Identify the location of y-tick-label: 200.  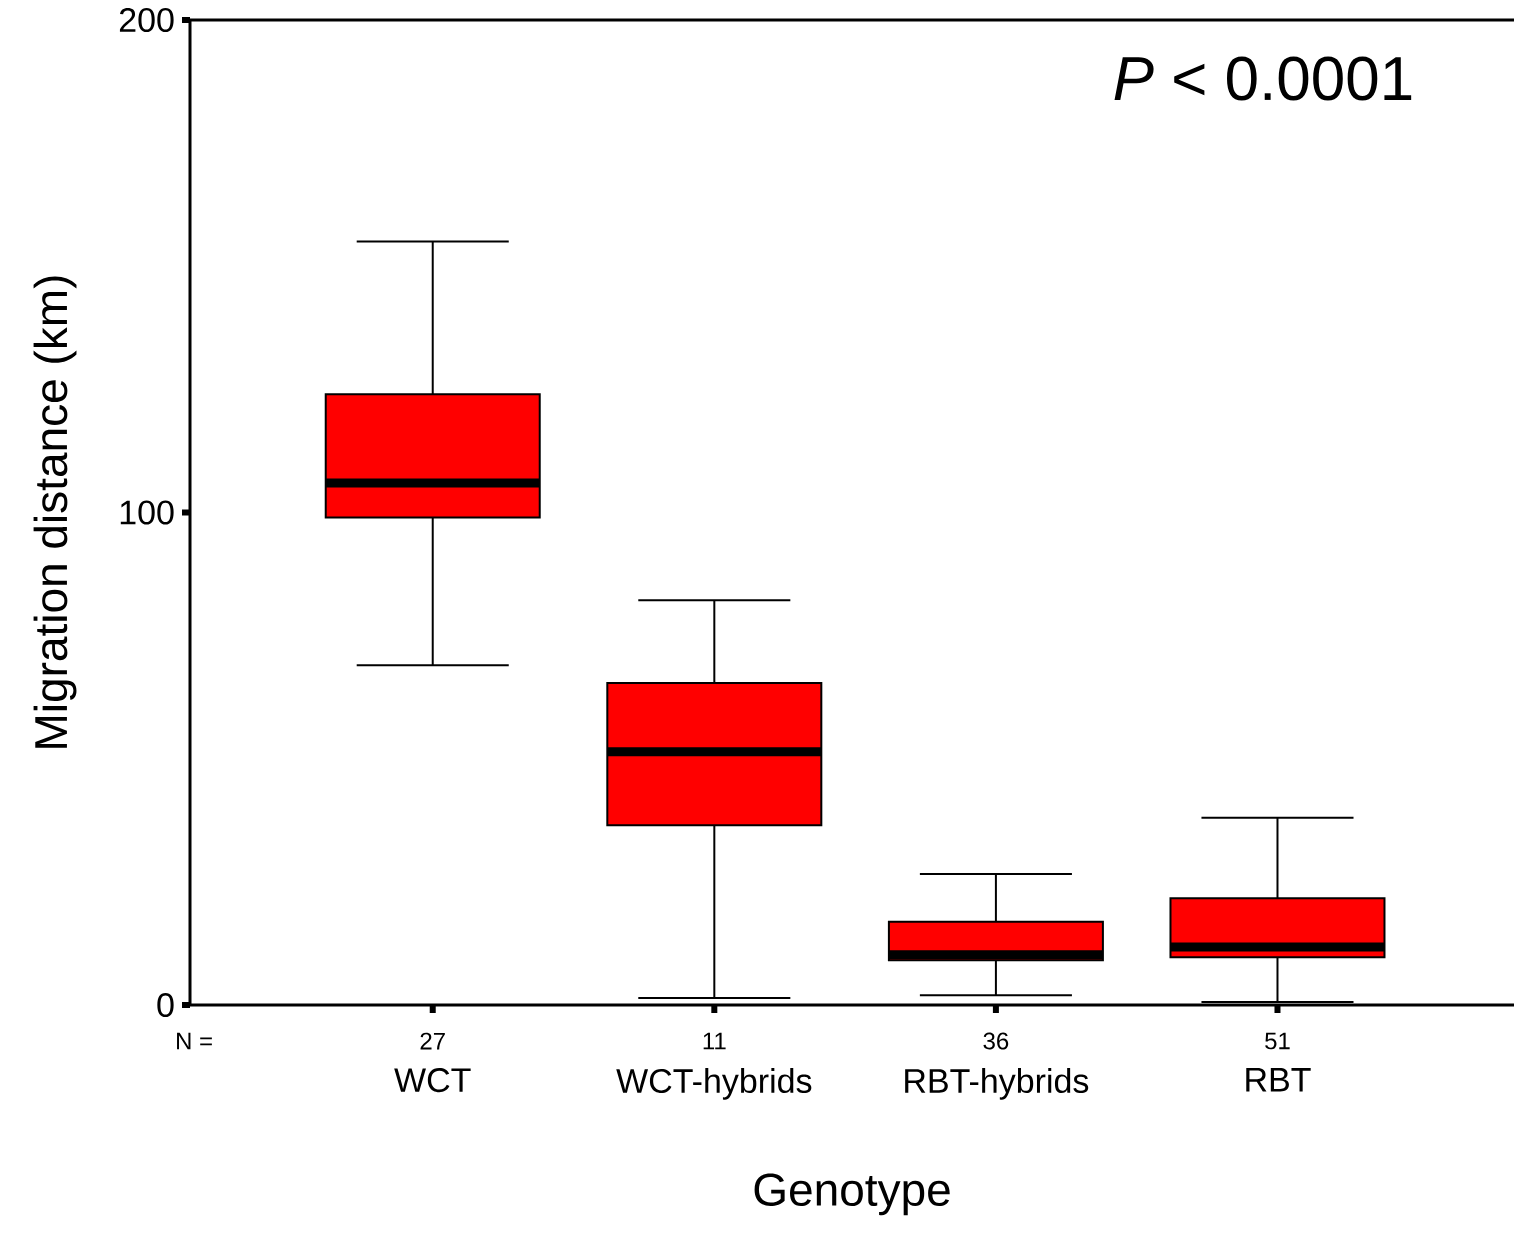
(146, 20).